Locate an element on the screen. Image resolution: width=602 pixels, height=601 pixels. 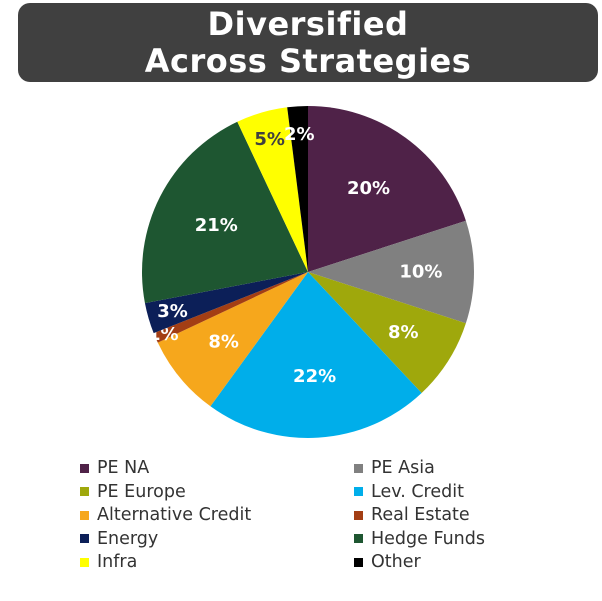
pie-slice-other is located at coordinates (297, 189).